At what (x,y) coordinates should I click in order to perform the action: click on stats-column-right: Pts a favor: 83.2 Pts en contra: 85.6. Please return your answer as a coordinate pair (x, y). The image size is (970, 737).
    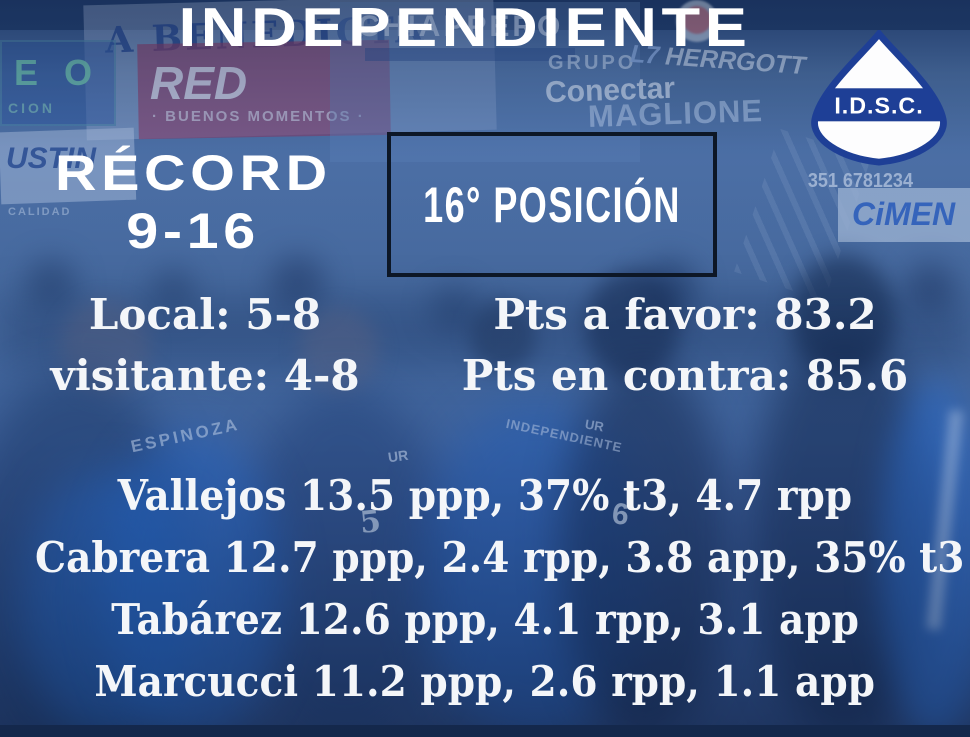
    Looking at the image, I should click on (685, 345).